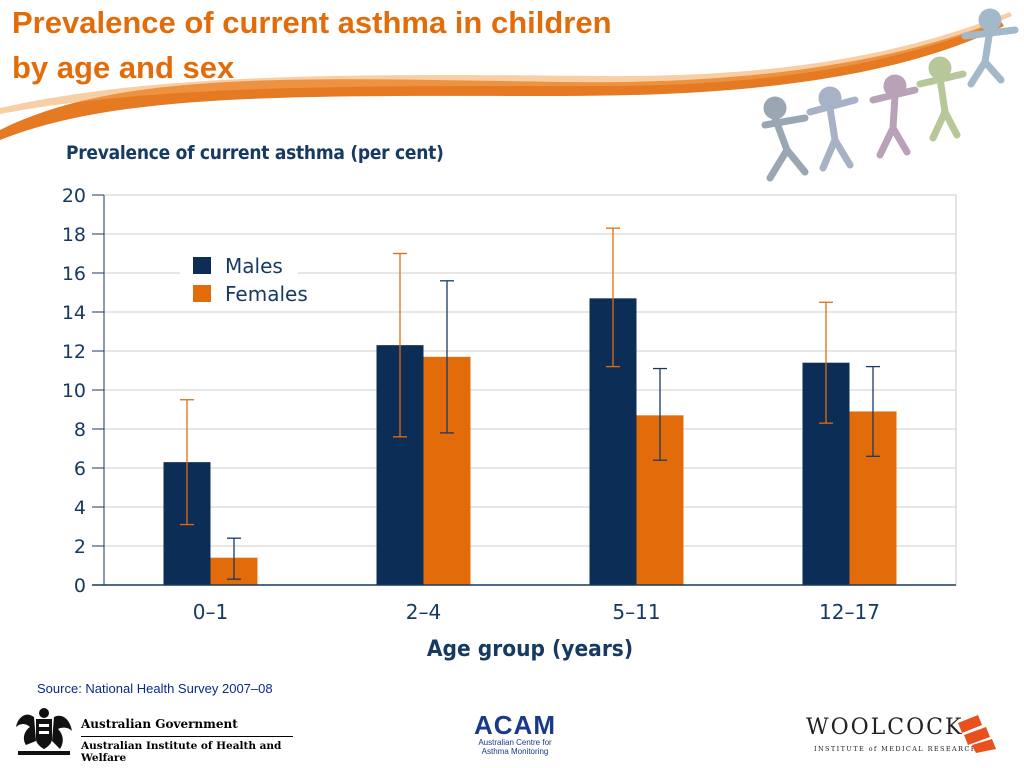 Image resolution: width=1024 pixels, height=768 pixels. I want to click on woolcock-name: WOOLCOCK, so click(885, 727).